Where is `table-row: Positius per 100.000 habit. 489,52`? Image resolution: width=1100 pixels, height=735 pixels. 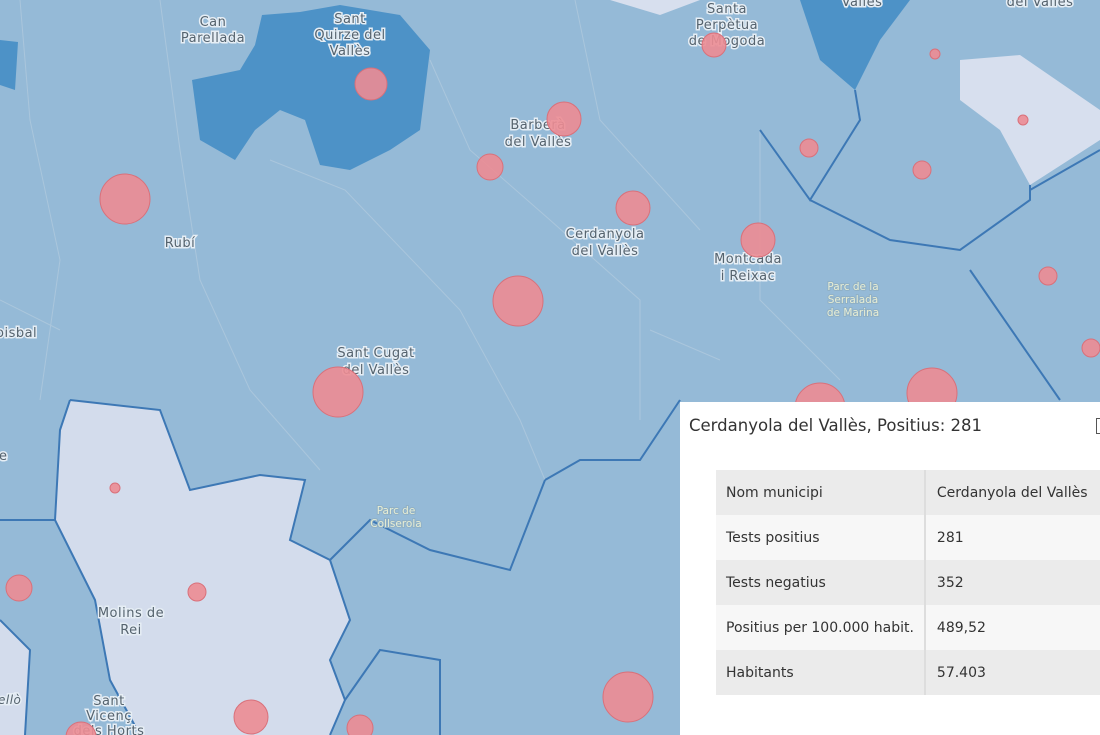
table-row: Positius per 100.000 habit. 489,52 is located at coordinates (908, 627).